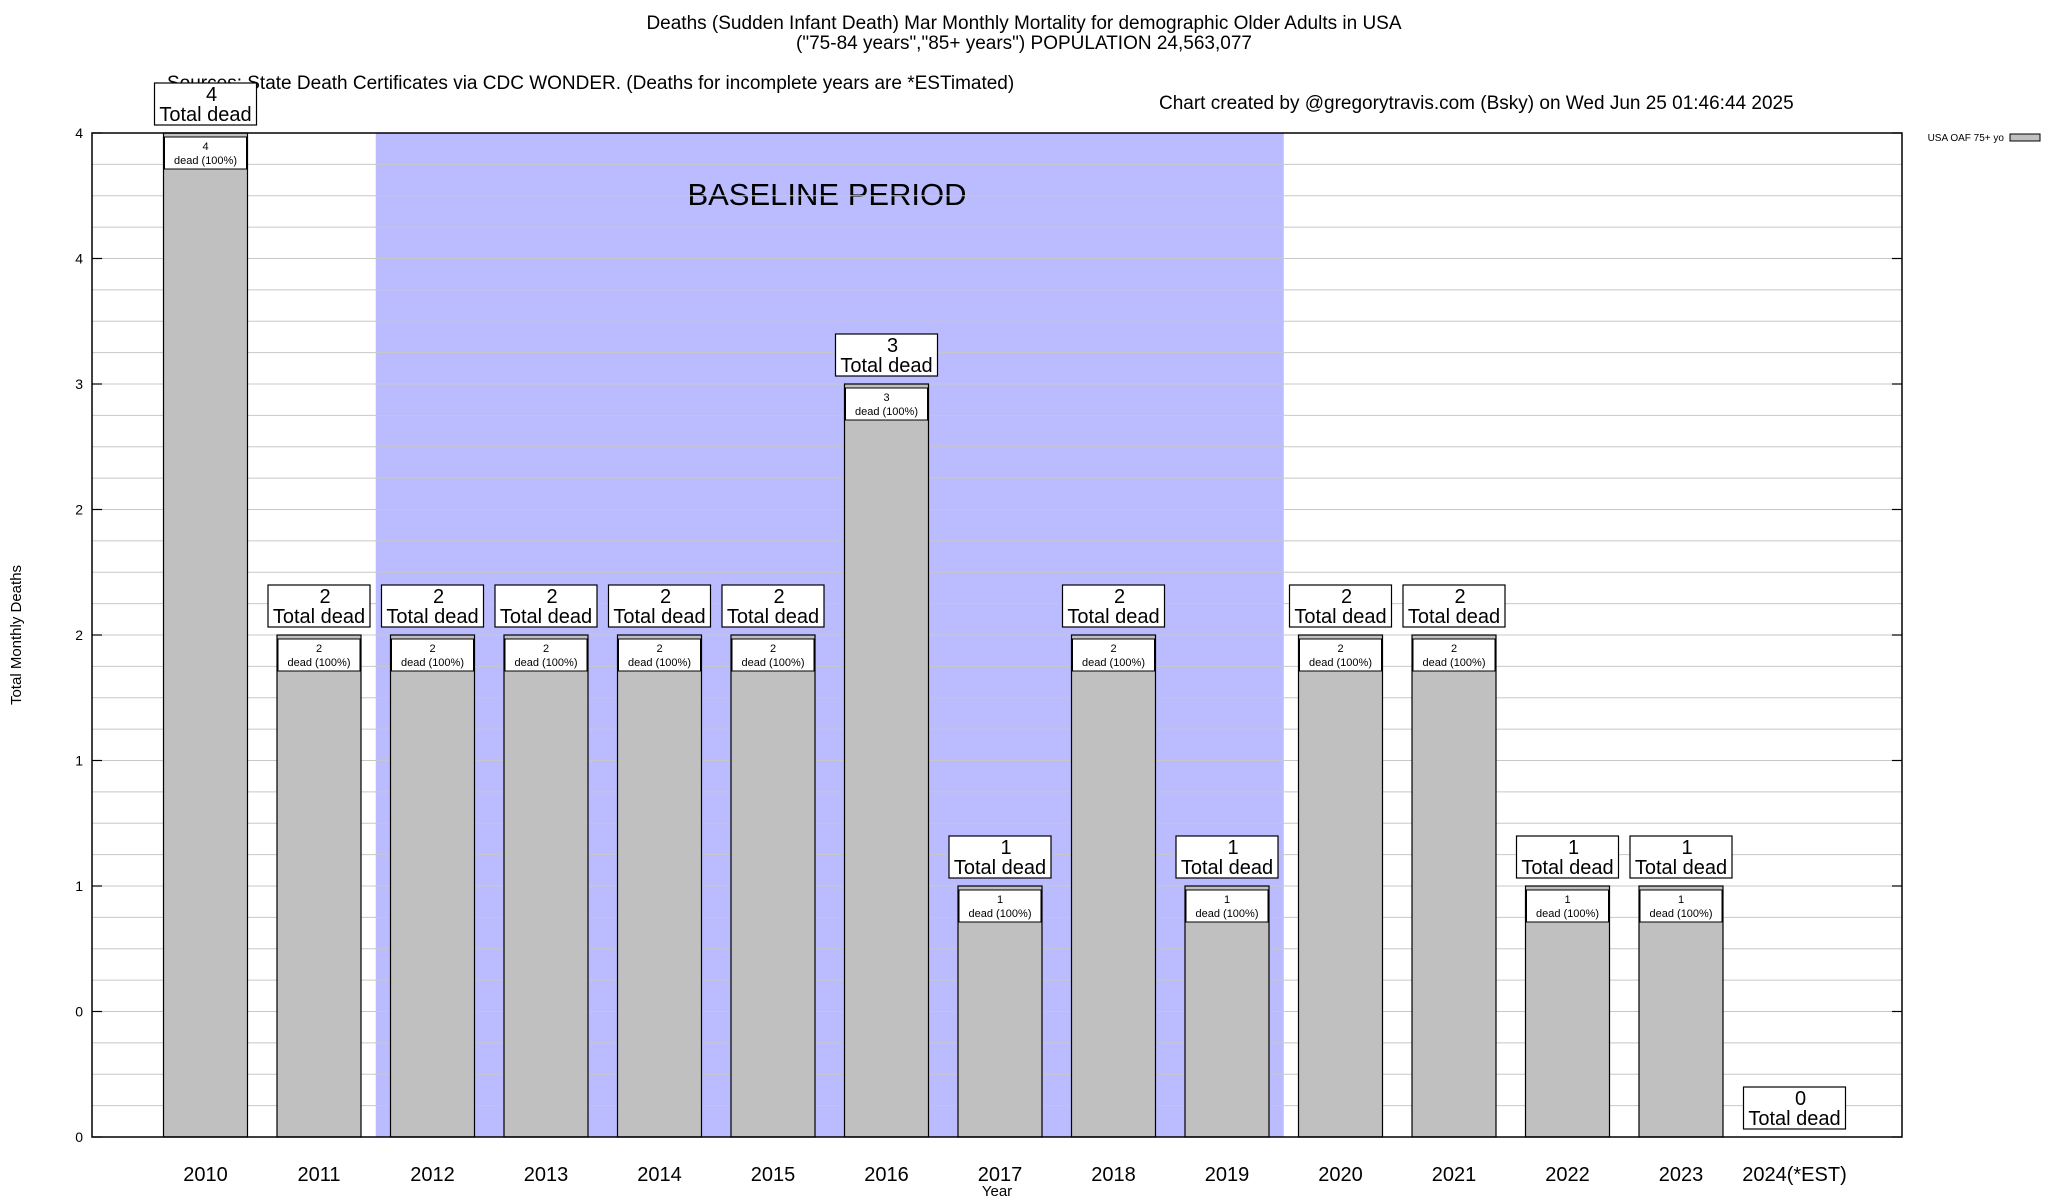 This screenshot has width=2048, height=1200. What do you see at coordinates (205, 1175) in the screenshot?
I see `x-tick-label: 2010` at bounding box center [205, 1175].